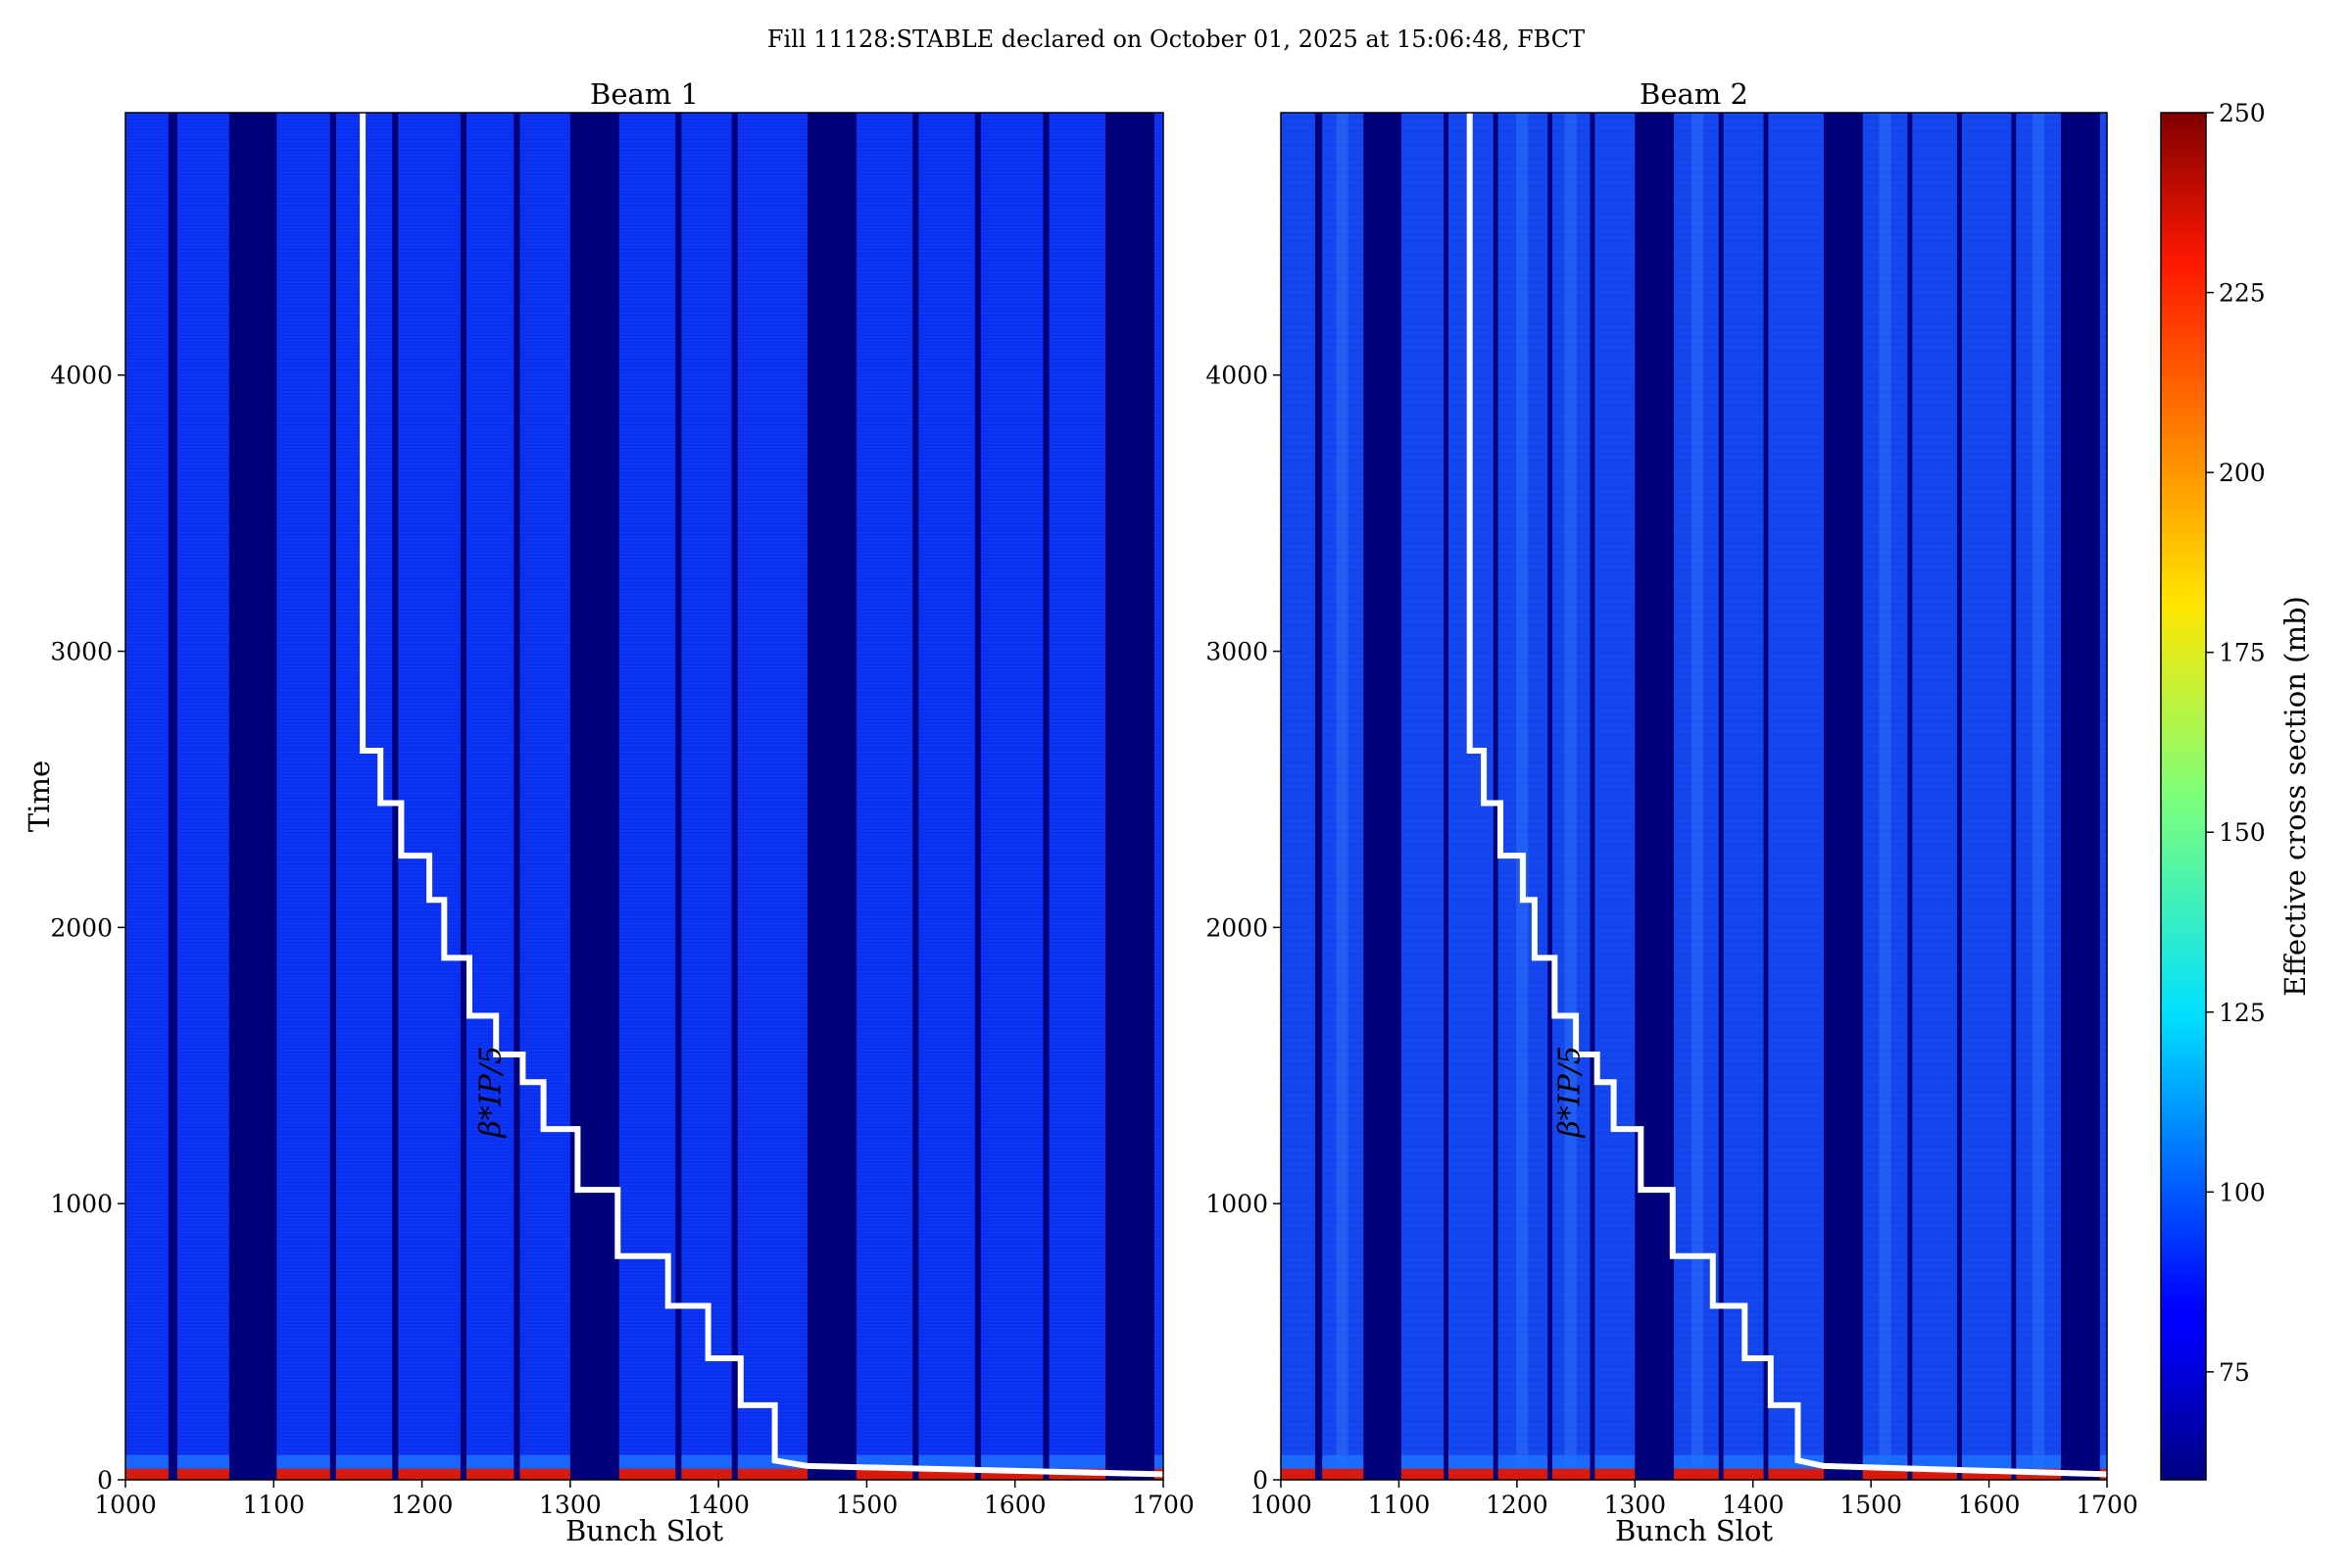  Describe the element at coordinates (1570, 1092) in the screenshot. I see `beam2-beta-annotation: β*IP/5` at that location.